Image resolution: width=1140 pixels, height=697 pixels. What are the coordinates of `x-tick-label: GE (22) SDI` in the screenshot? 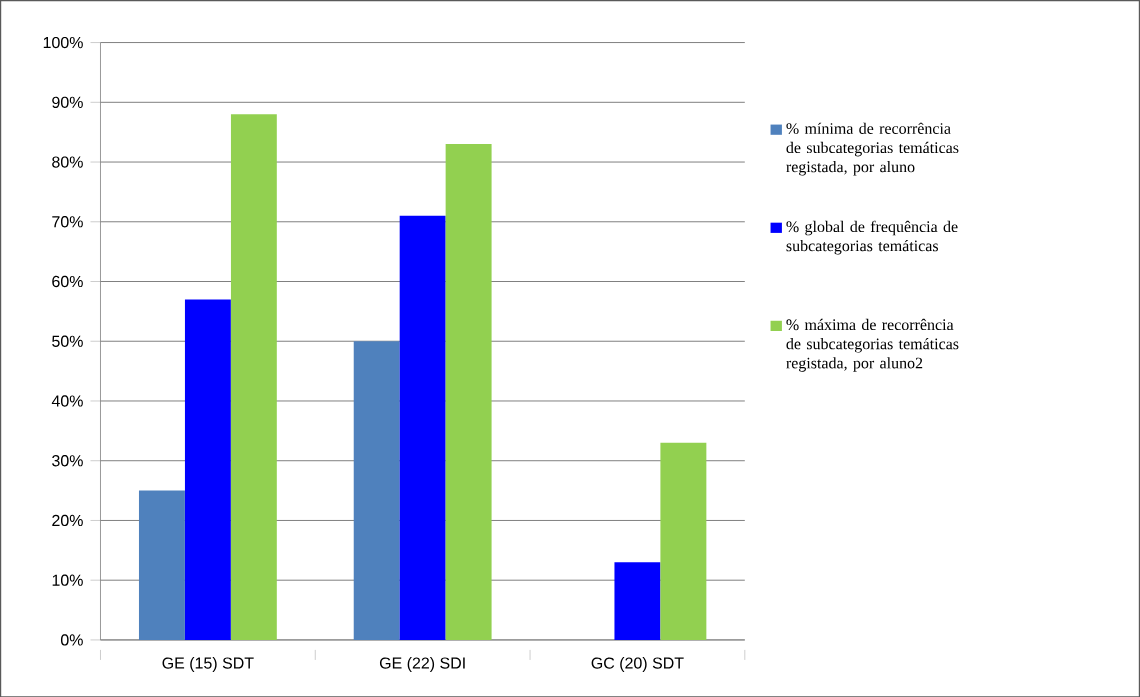 It's located at (422, 664).